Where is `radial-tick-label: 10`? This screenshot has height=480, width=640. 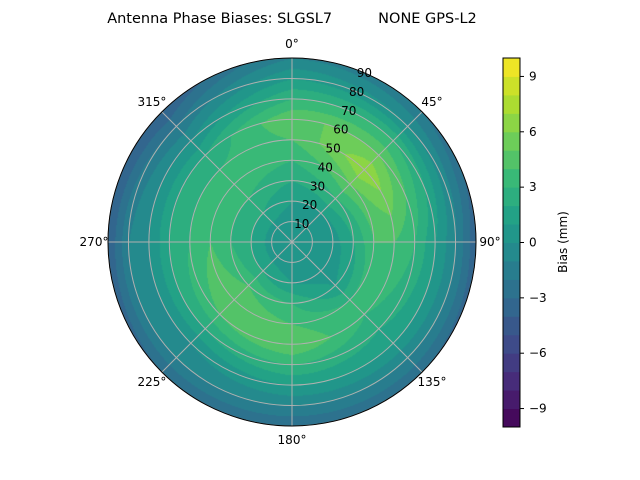 radial-tick-label: 10 is located at coordinates (301, 224).